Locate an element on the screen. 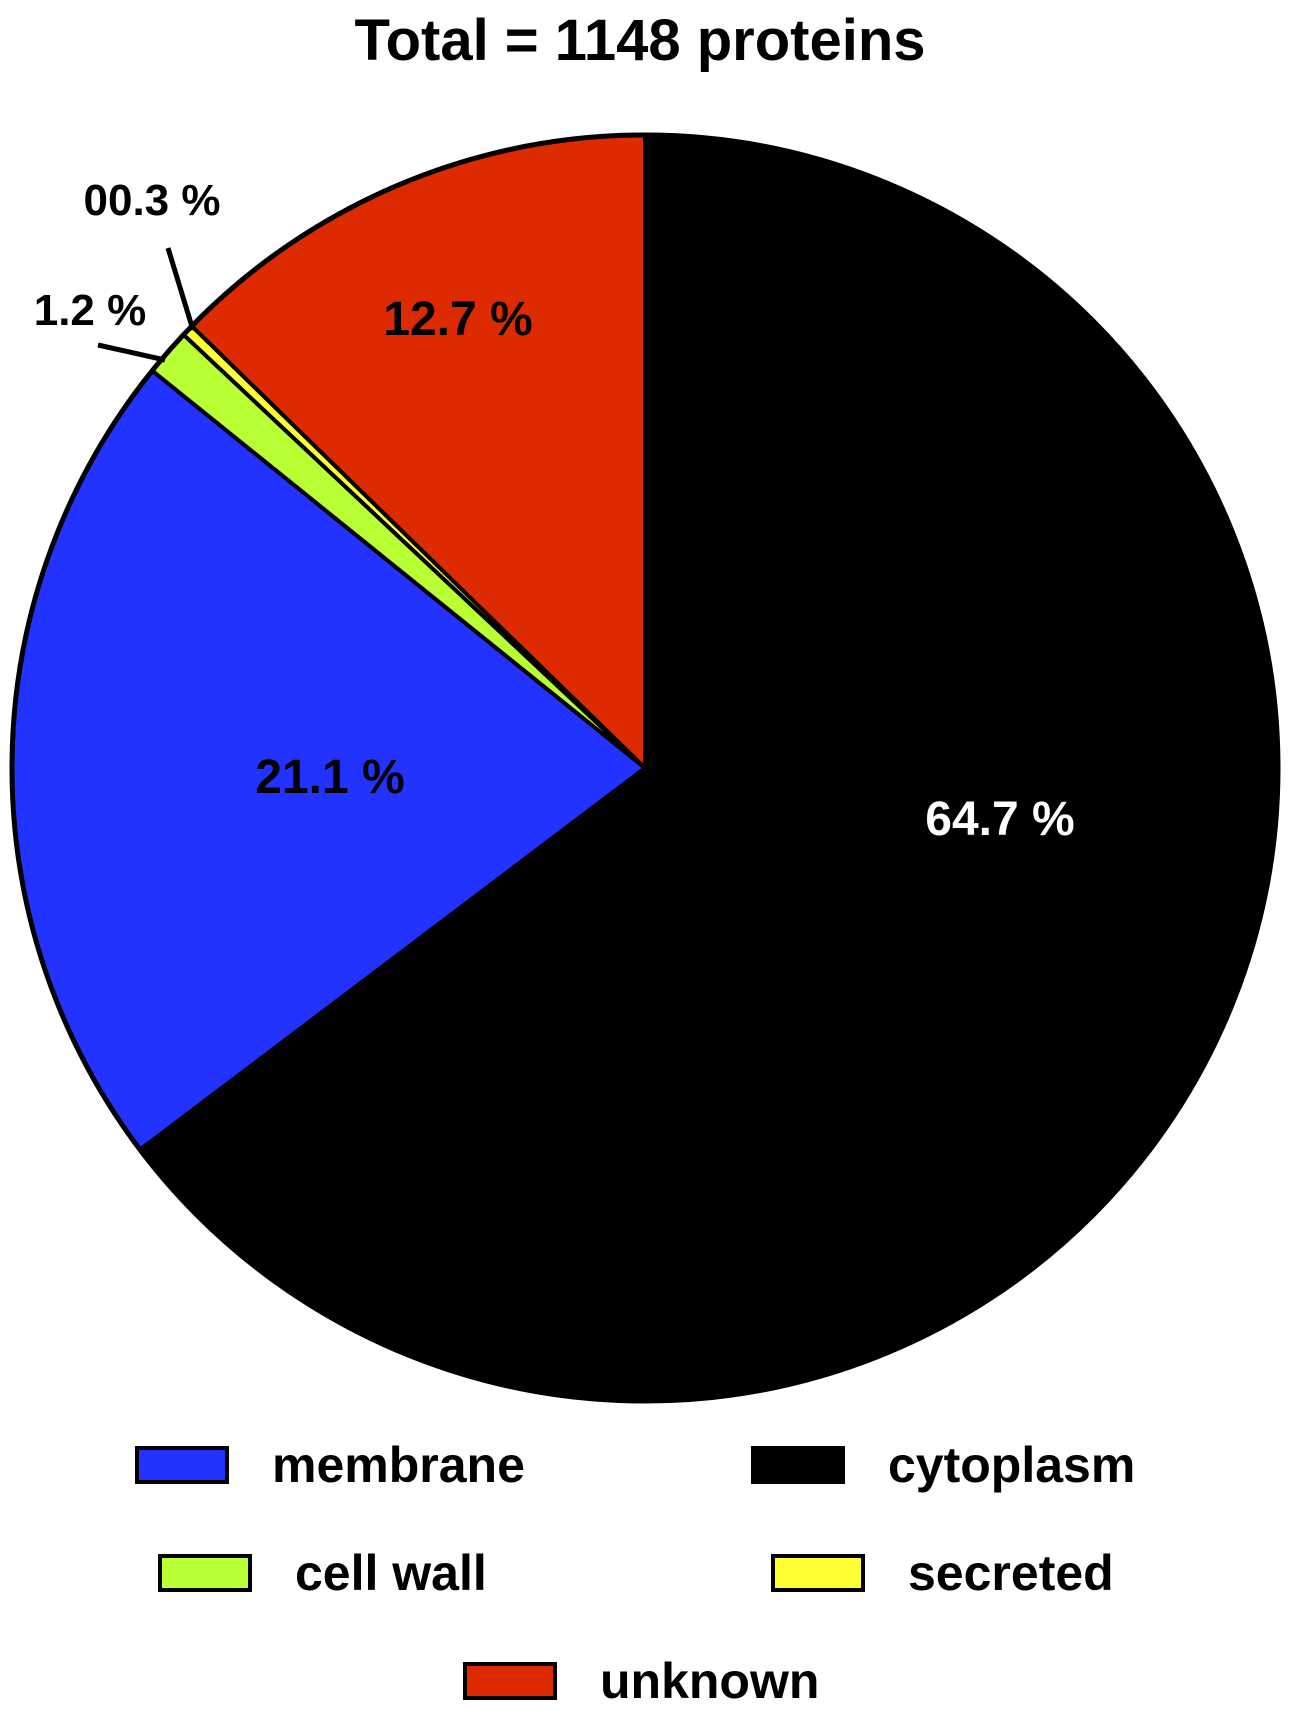 The image size is (1293, 1715). legend-item-unknown: unknown is located at coordinates (641, 1681).